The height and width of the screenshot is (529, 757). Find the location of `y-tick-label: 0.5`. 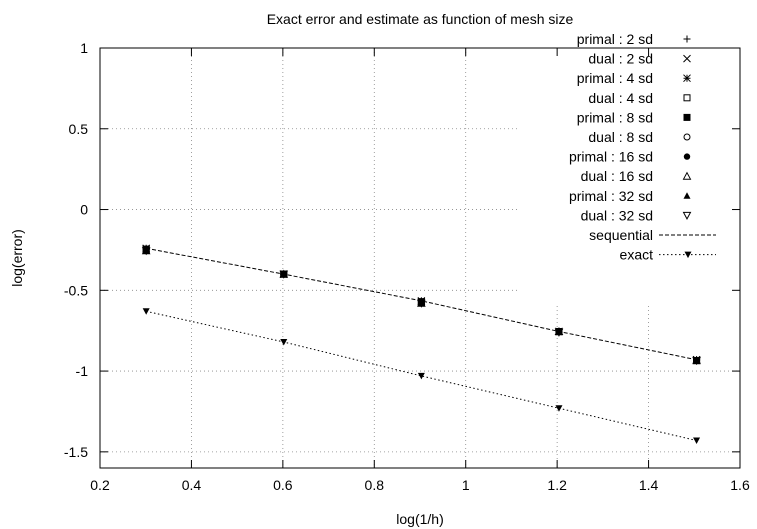

y-tick-label: 0.5 is located at coordinates (79, 129).